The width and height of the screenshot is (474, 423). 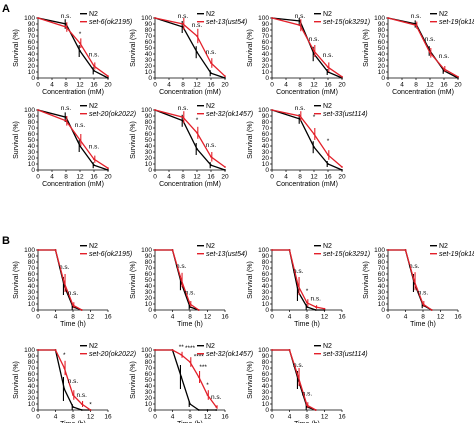 What do you see at coordinates (456, 22) in the screenshot?
I see `legend-label: set-19(ok1813)` at bounding box center [456, 22].